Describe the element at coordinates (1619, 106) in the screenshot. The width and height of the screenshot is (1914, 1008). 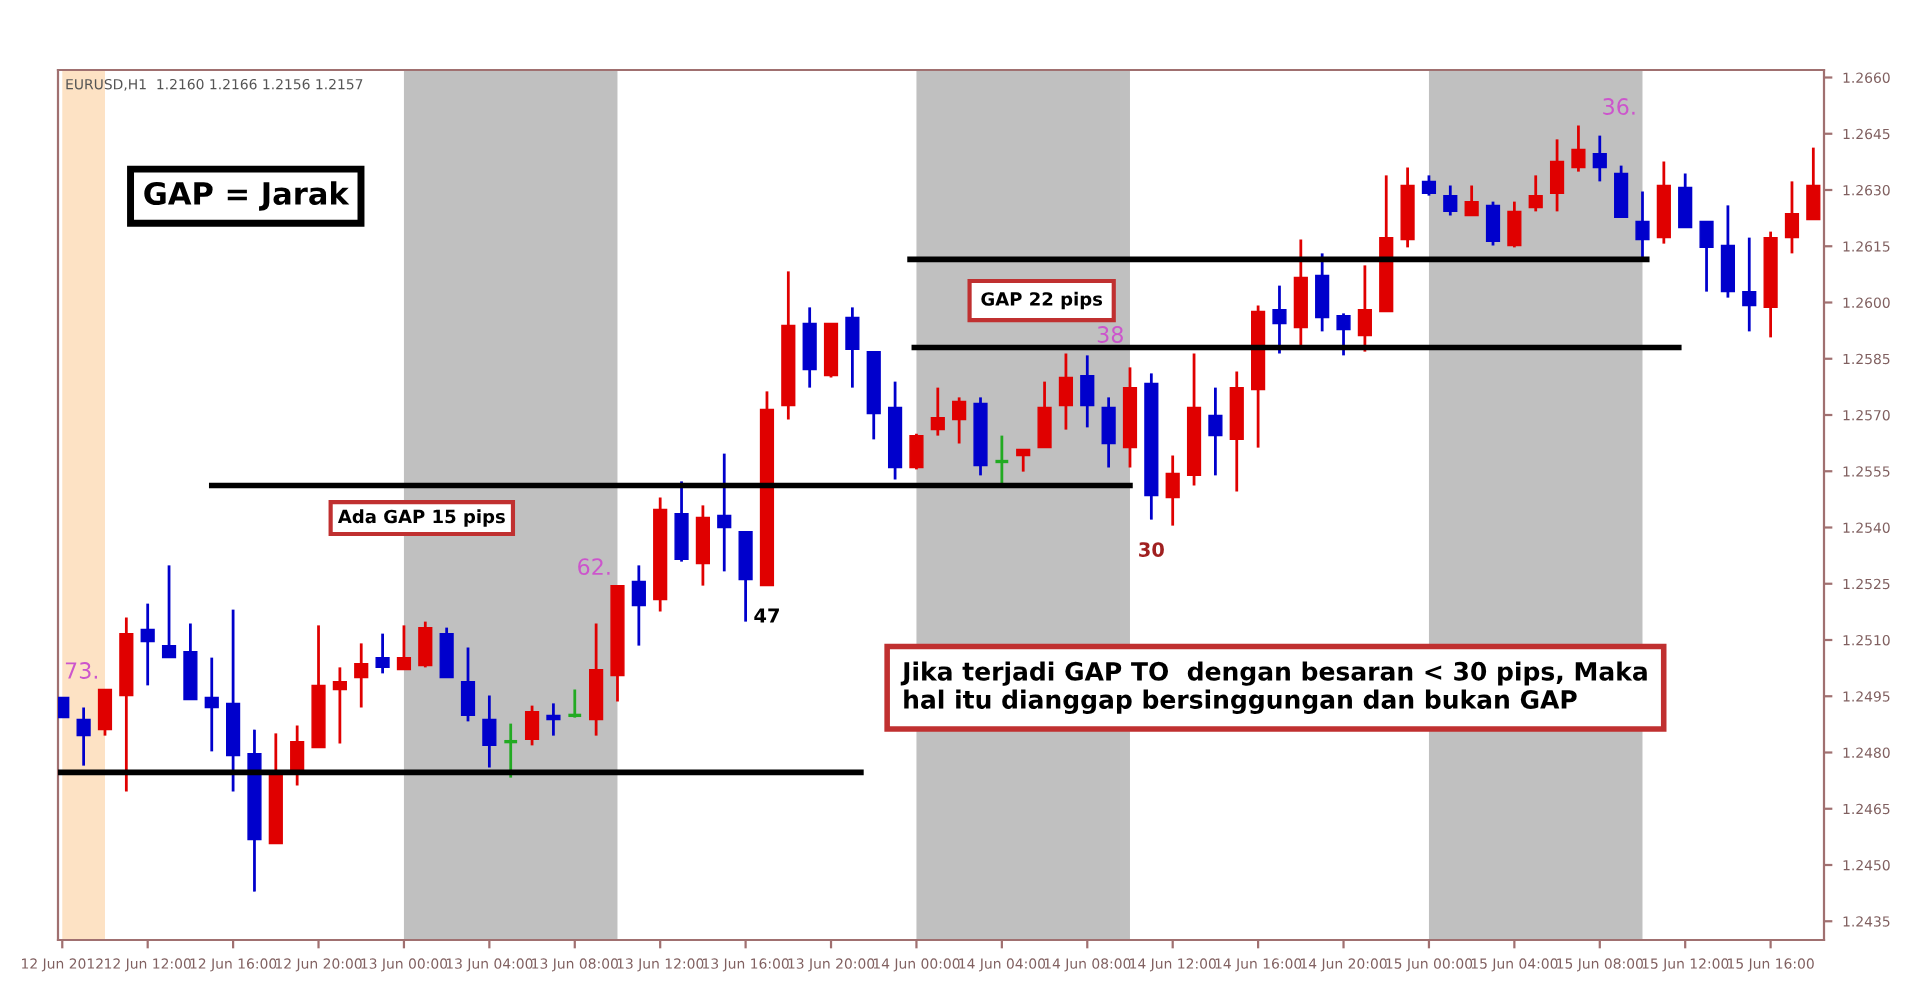
I see `band-label: 36.` at that location.